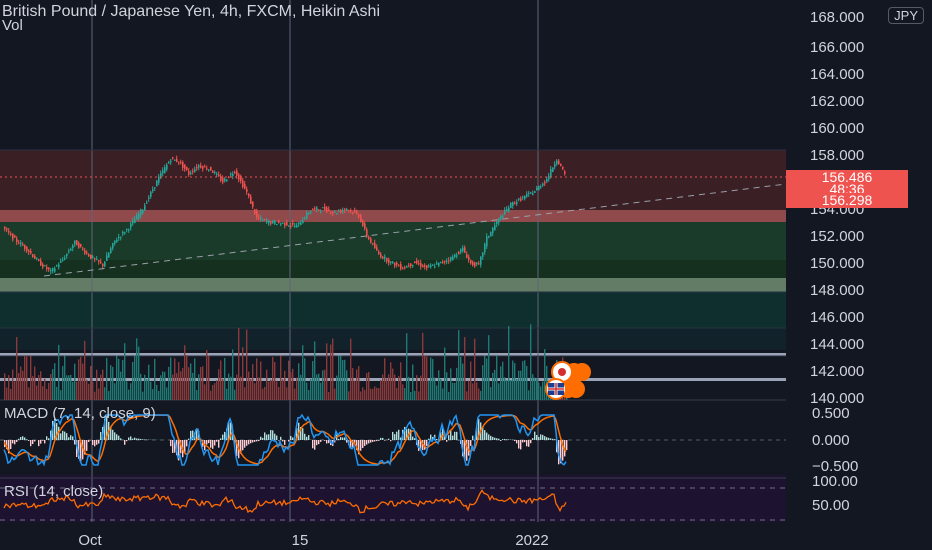 Image resolution: width=932 pixels, height=550 pixels. What do you see at coordinates (906, 15) in the screenshot?
I see `currency-badge: JPY` at bounding box center [906, 15].